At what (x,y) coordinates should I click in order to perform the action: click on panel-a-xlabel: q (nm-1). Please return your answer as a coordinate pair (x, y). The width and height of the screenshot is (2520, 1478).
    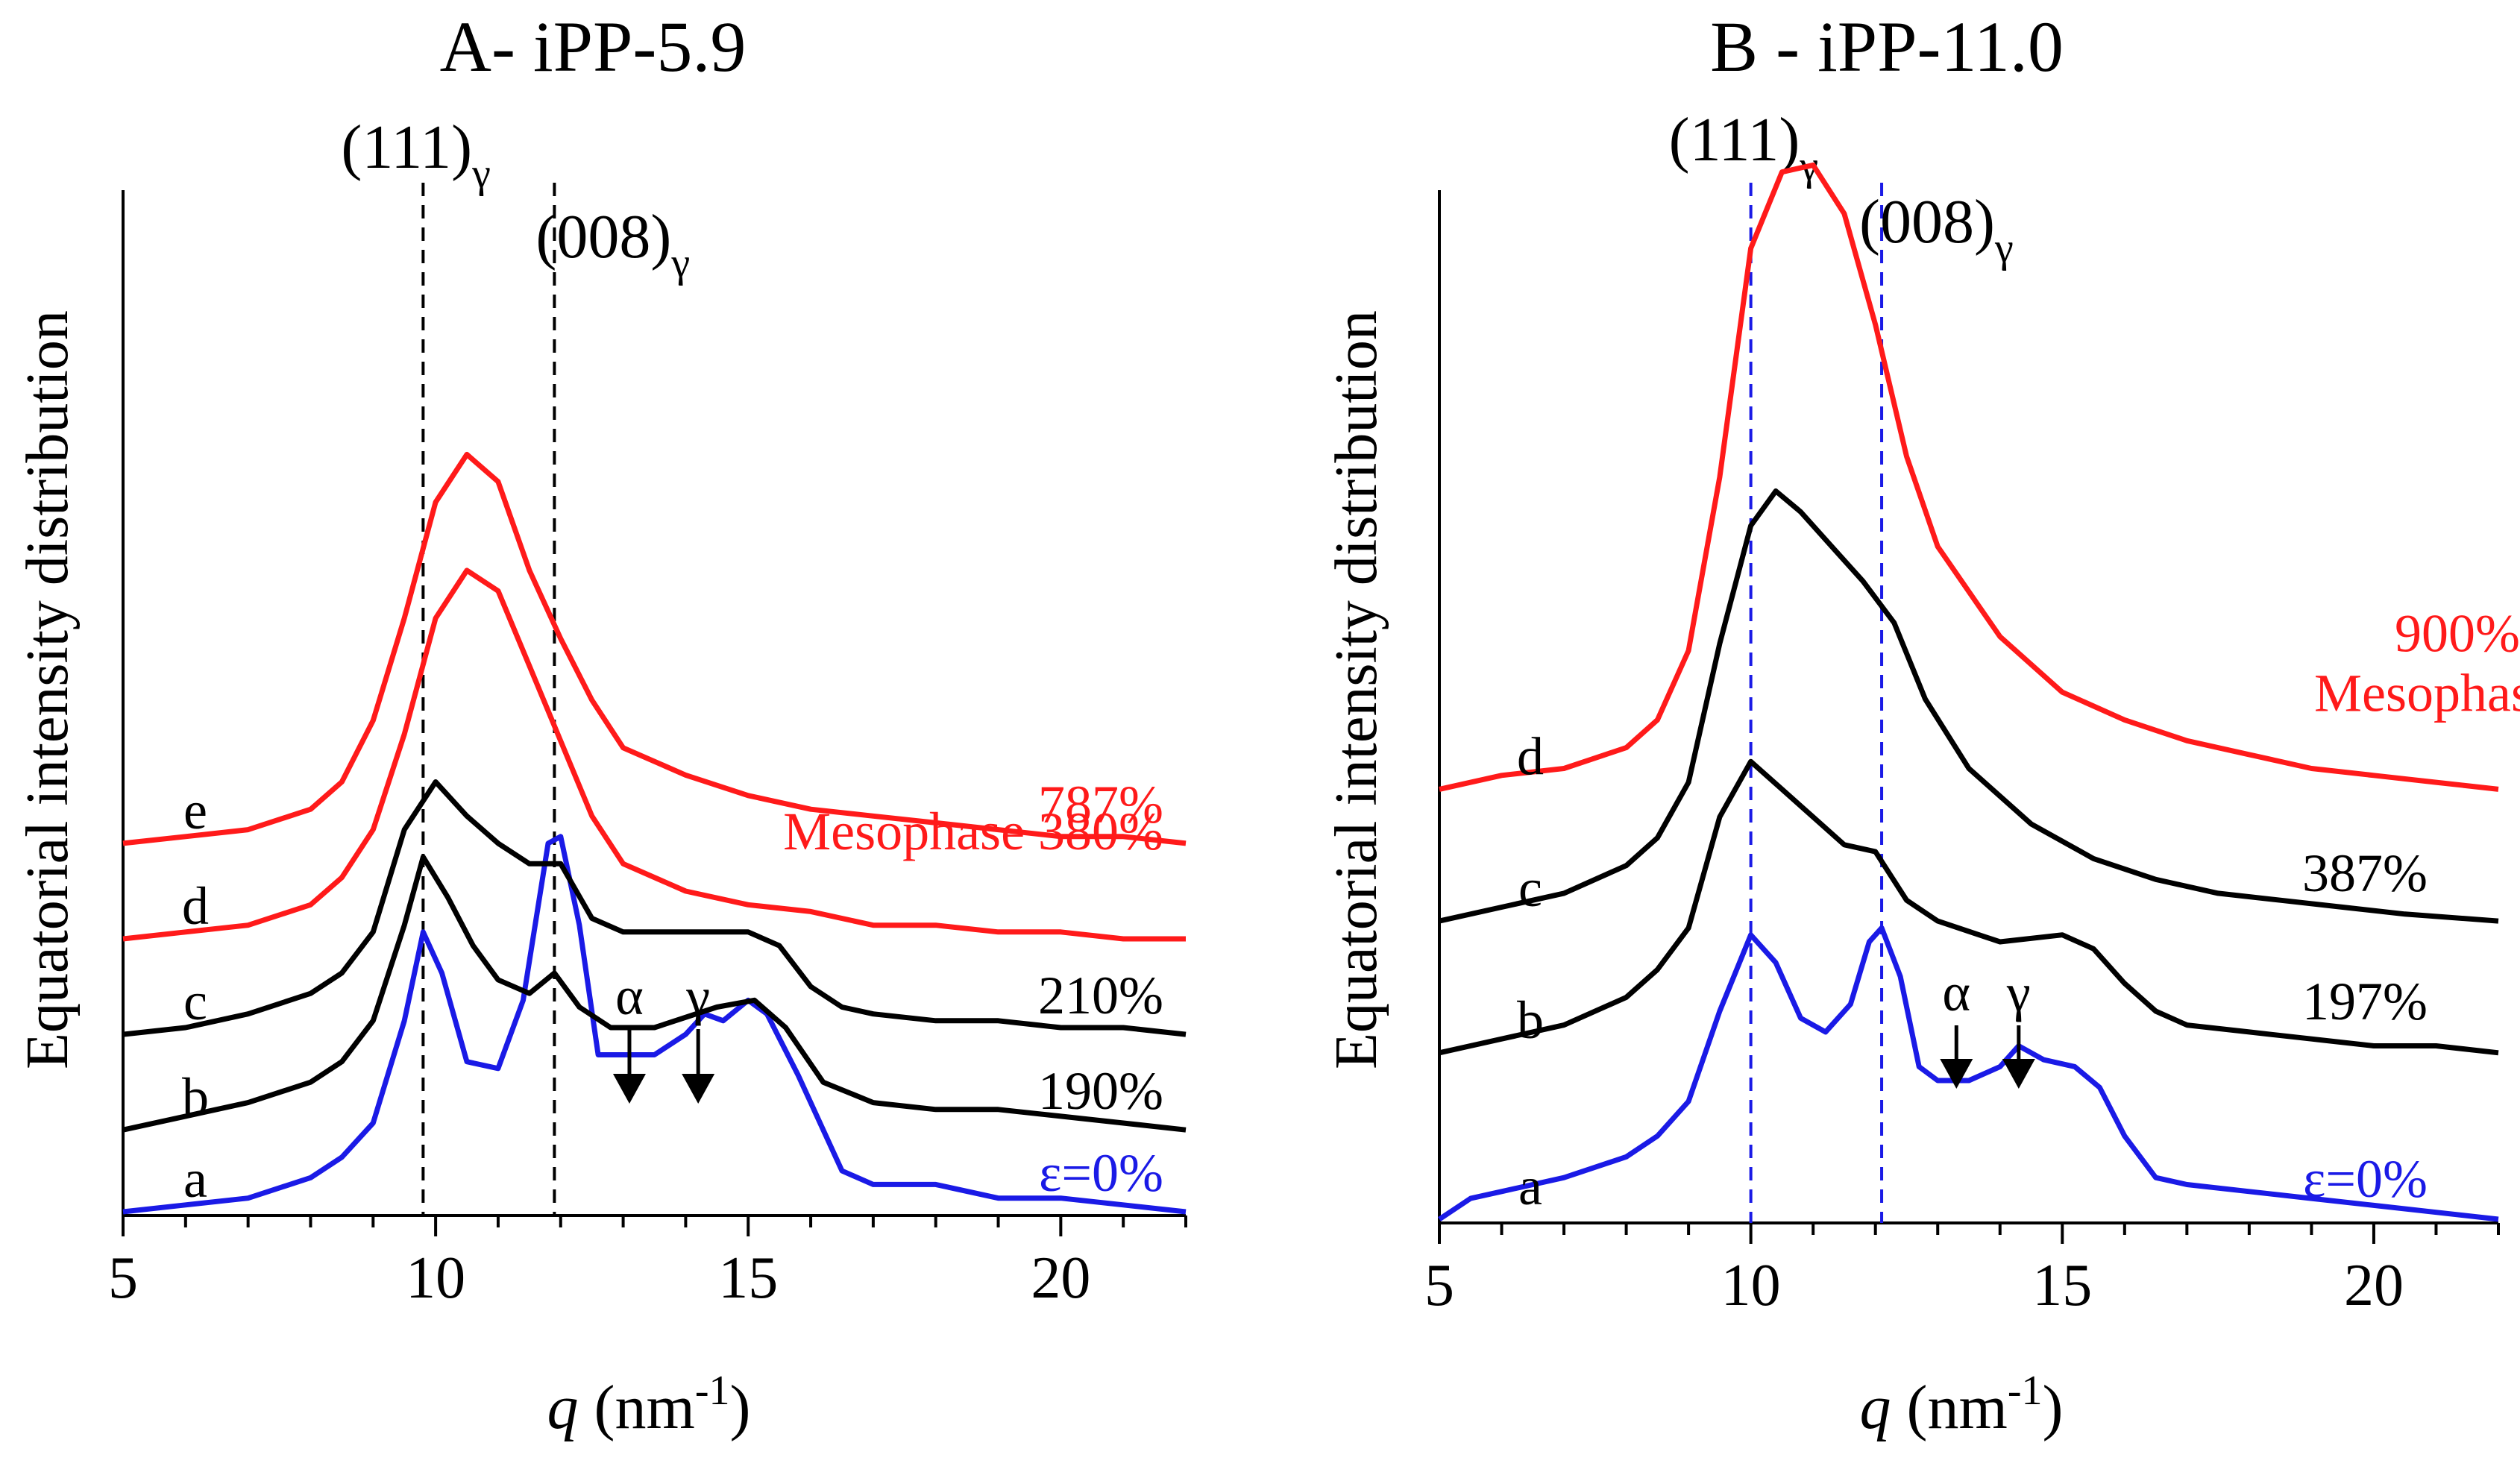
    Looking at the image, I should click on (649, 1405).